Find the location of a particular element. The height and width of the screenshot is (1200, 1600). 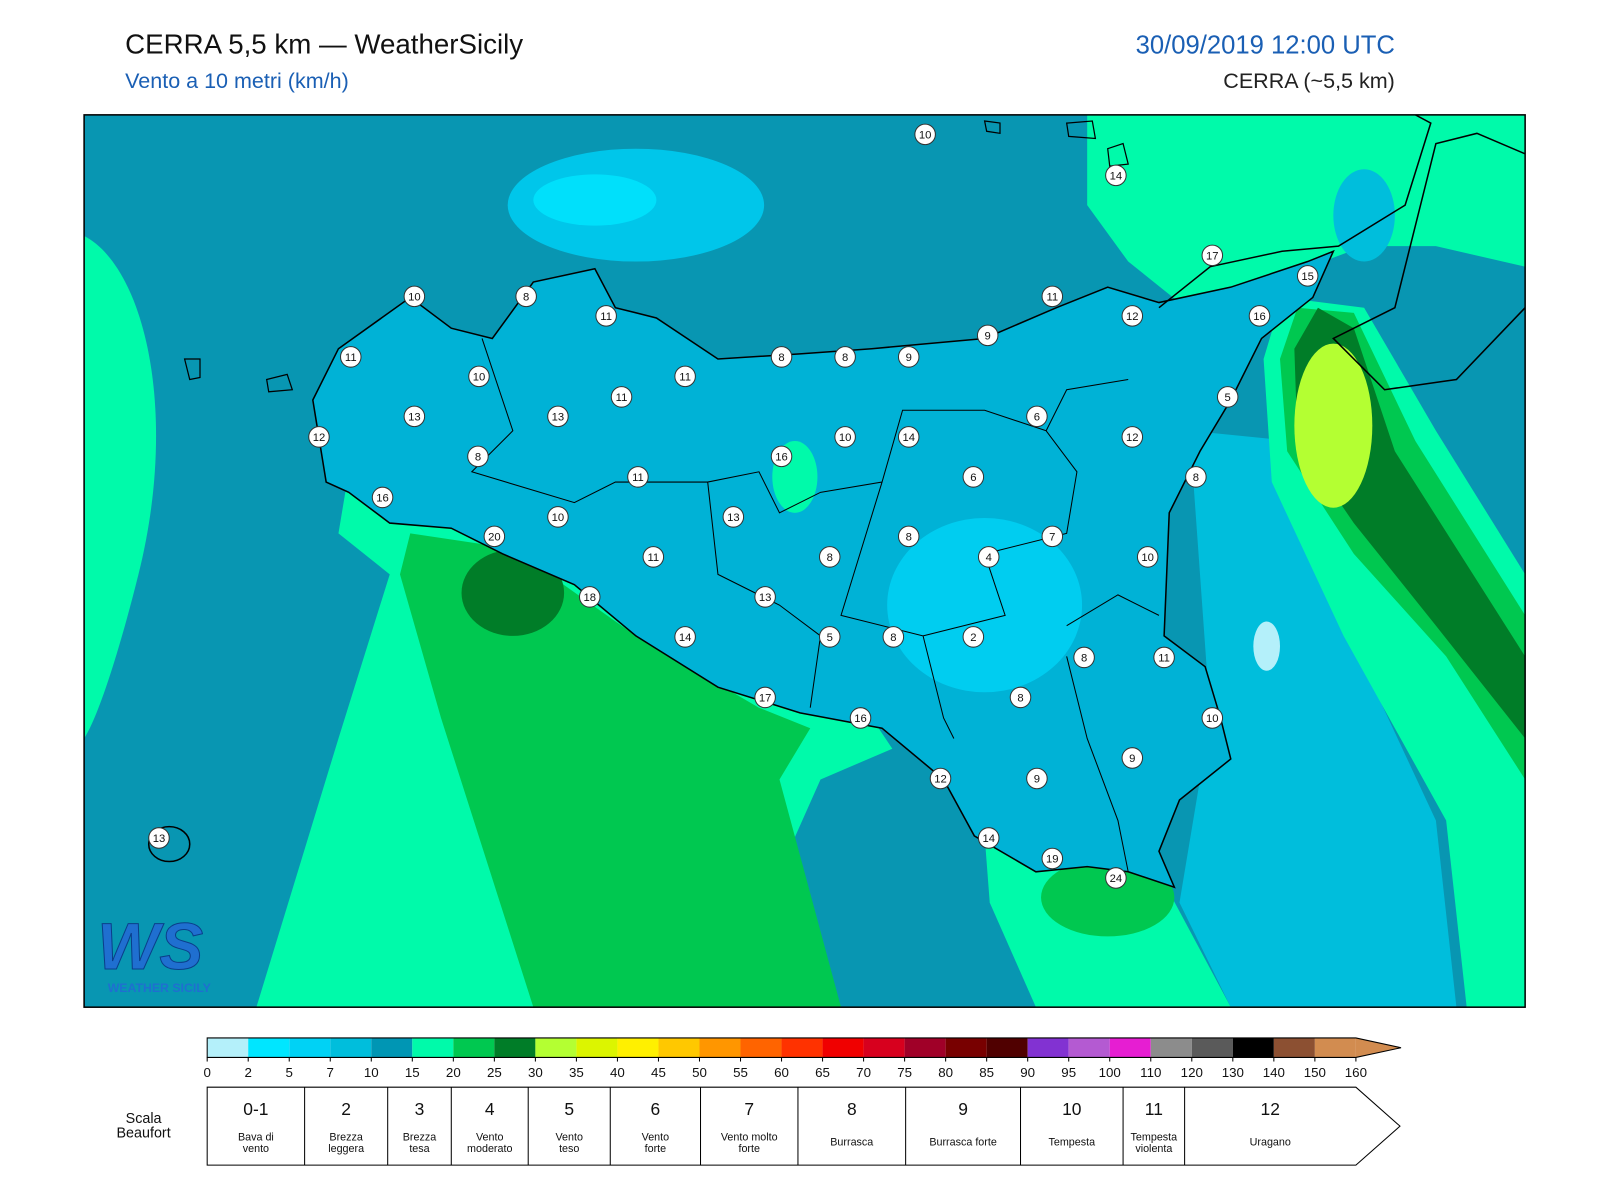

title: CERRA 5,5 km — WeatherSicily is located at coordinates (324, 43).